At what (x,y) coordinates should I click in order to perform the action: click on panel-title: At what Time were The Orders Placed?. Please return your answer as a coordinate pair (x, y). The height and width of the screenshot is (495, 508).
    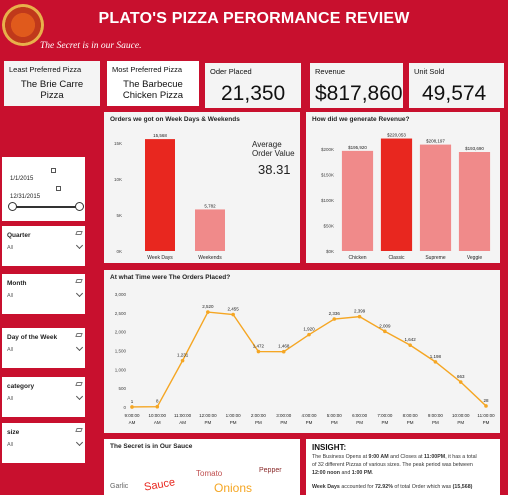
    Looking at the image, I should click on (170, 277).